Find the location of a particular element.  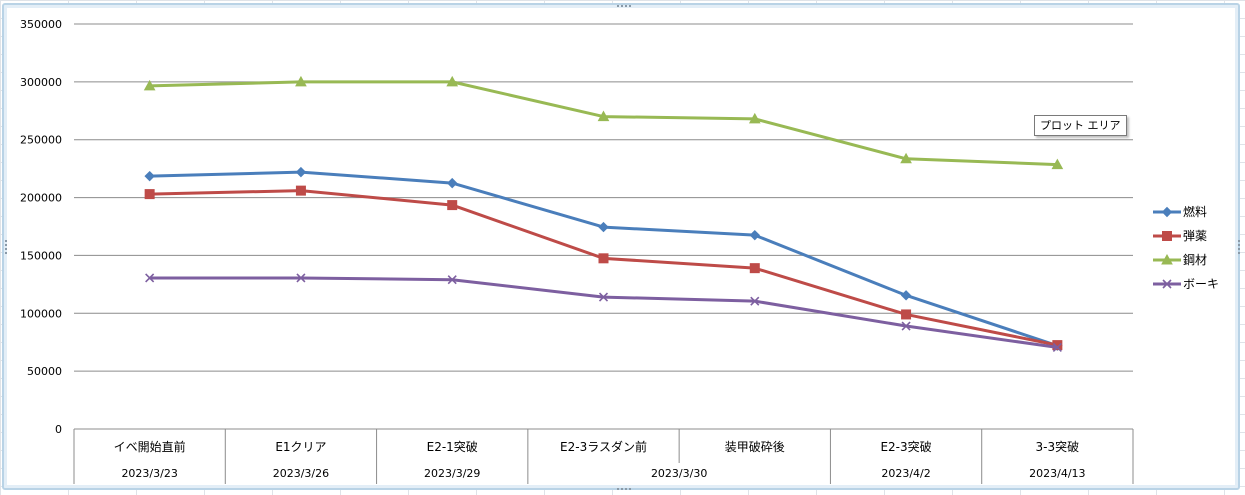

x-category-label: E2-3ラスダン前 is located at coordinates (603, 446).